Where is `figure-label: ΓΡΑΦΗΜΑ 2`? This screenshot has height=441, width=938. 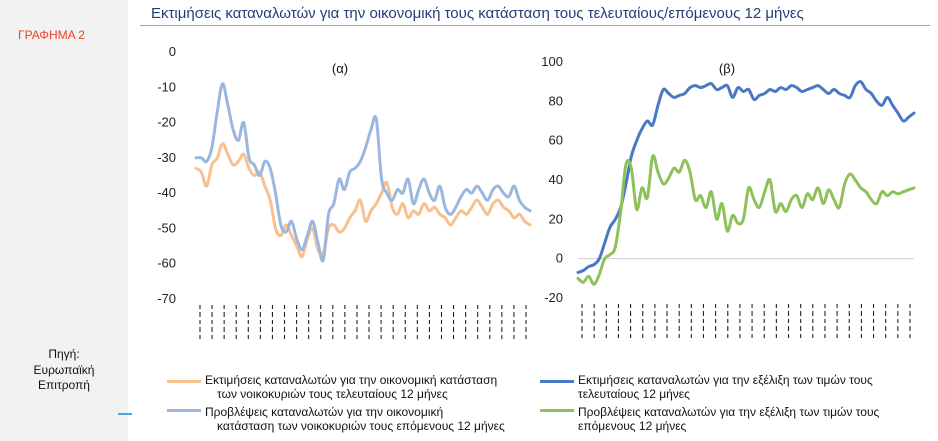 figure-label: ΓΡΑΦΗΜΑ 2 is located at coordinates (51, 35).